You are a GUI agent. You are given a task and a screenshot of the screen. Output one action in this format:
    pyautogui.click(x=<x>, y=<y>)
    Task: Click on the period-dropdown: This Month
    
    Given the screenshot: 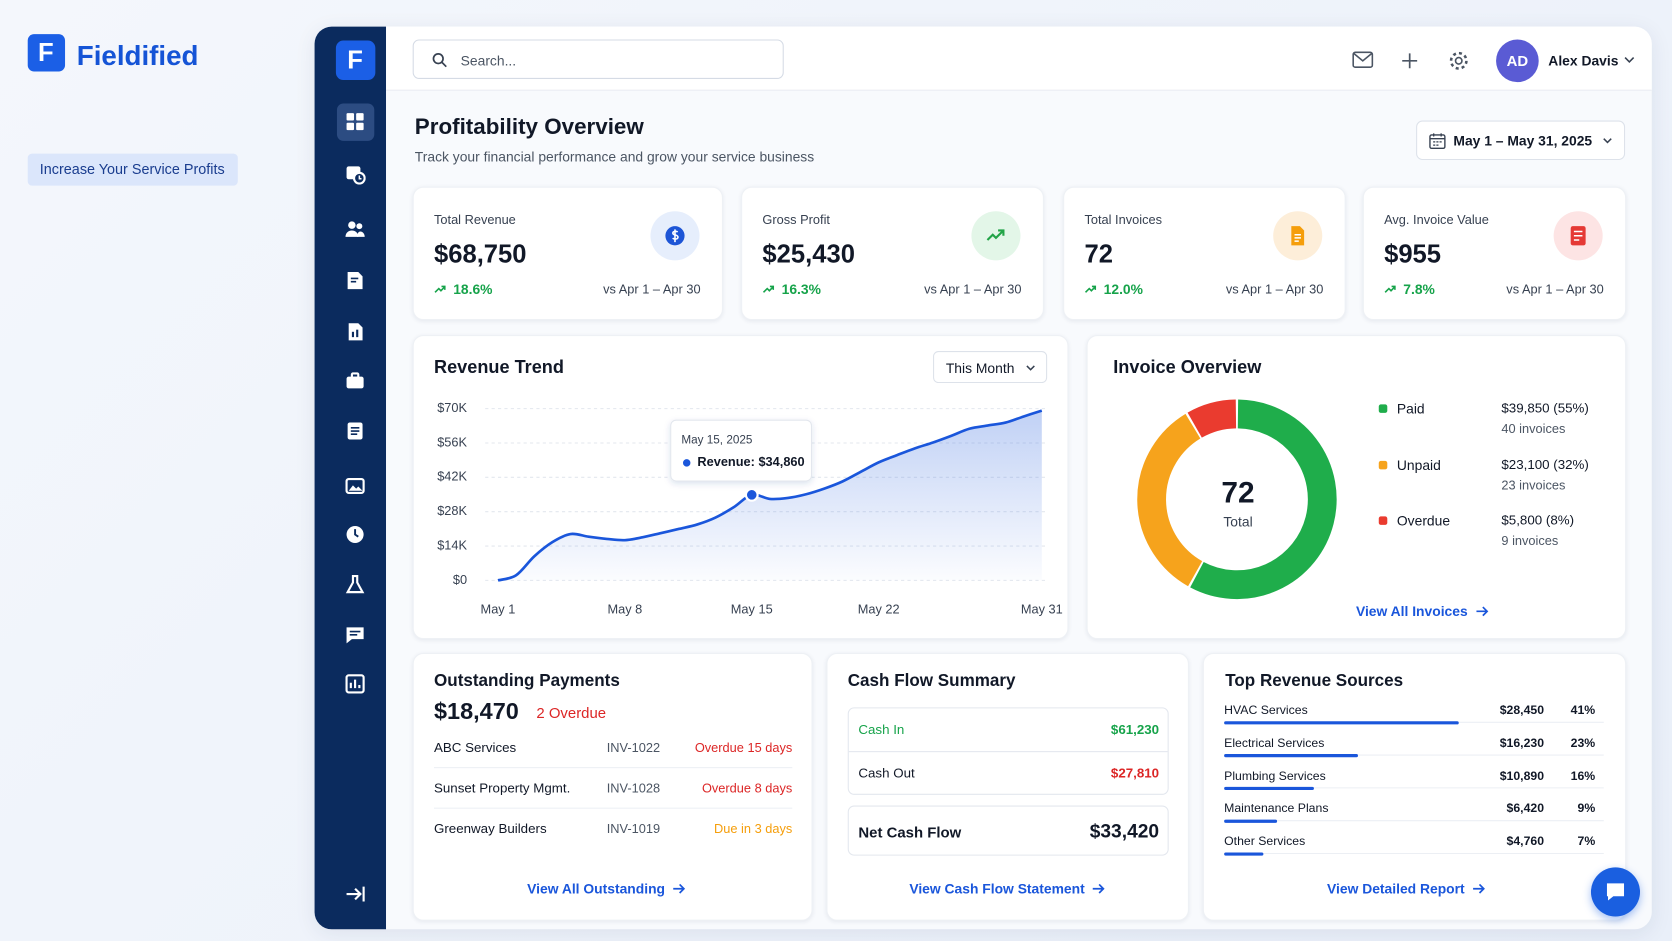 What is the action you would take?
    pyautogui.click(x=990, y=367)
    